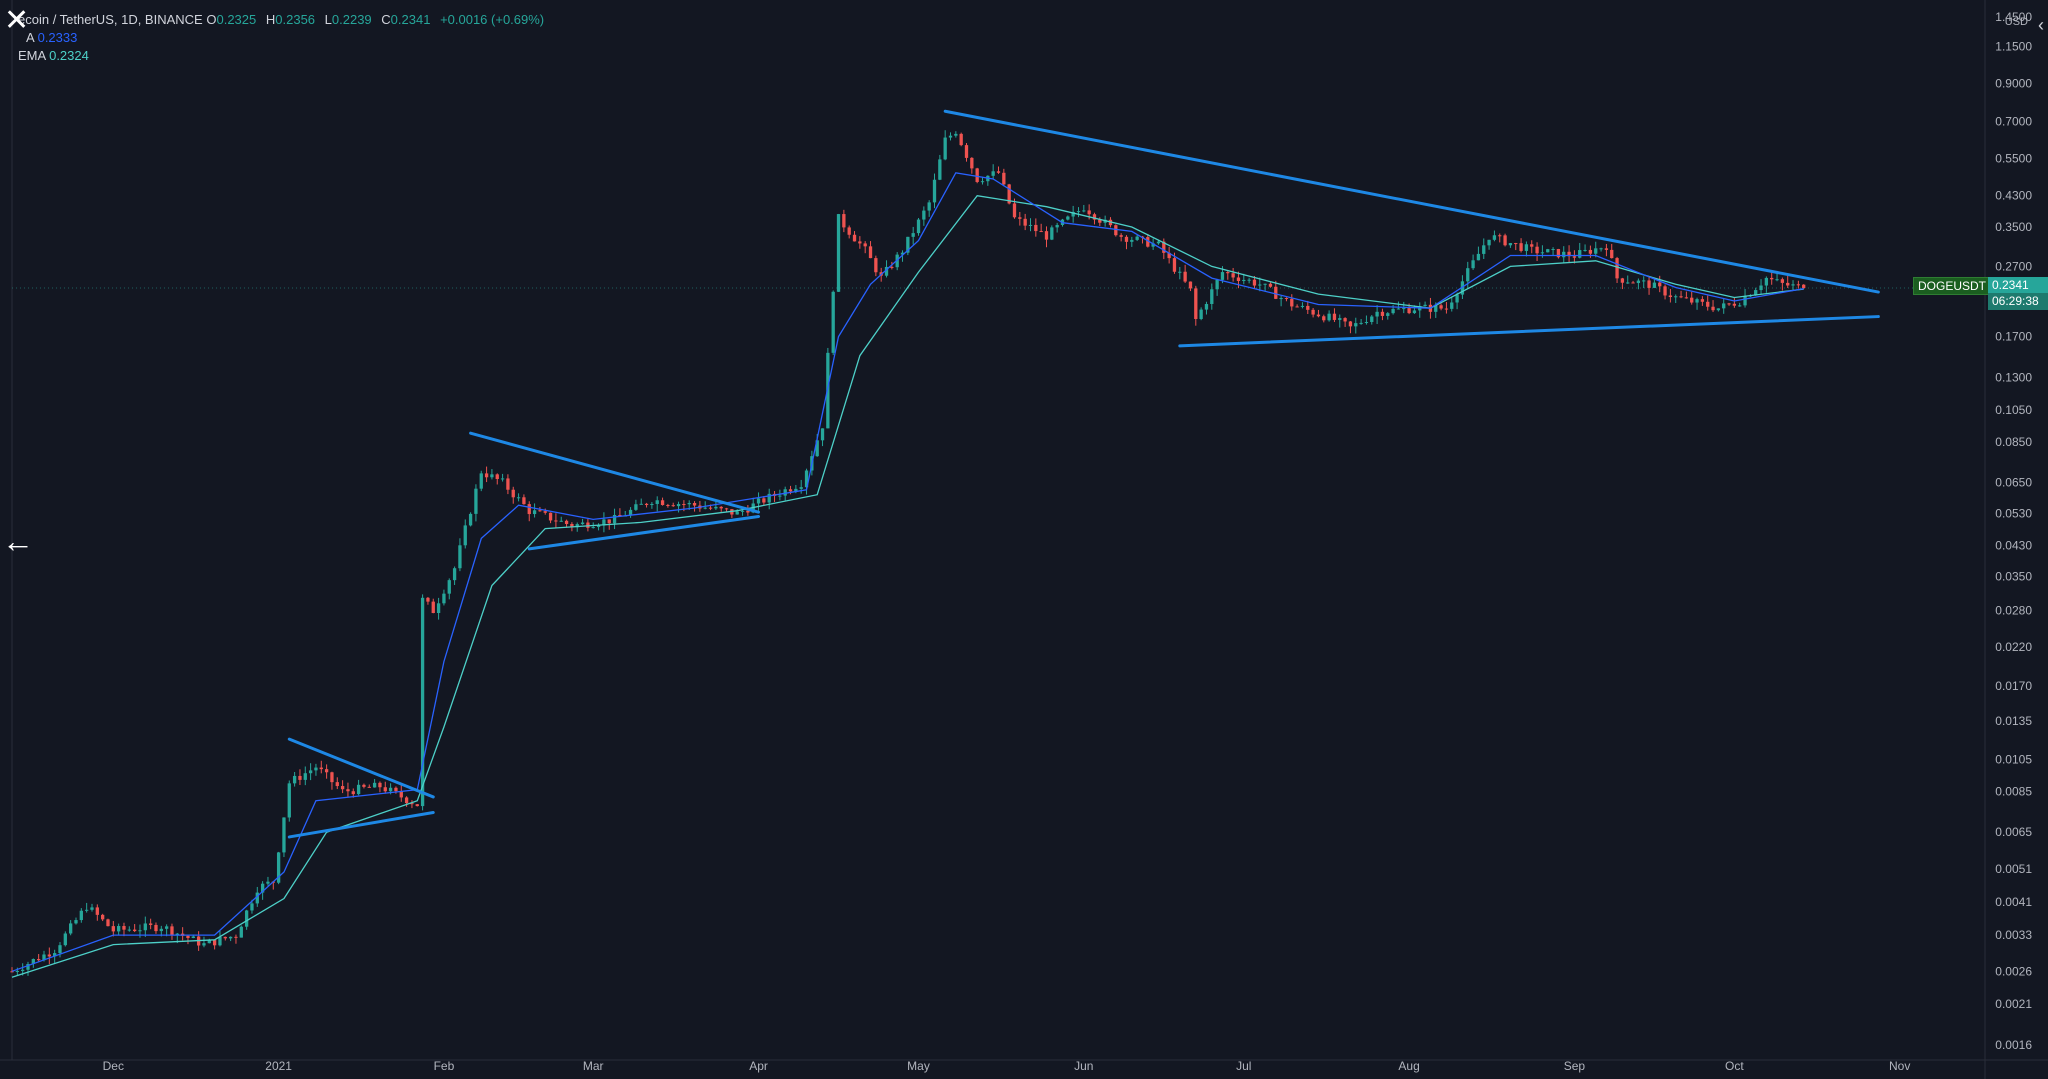 This screenshot has height=1079, width=2048. I want to click on symbol-title: ecoin / TetherUS, 1D, BINANCE, so click(110, 19).